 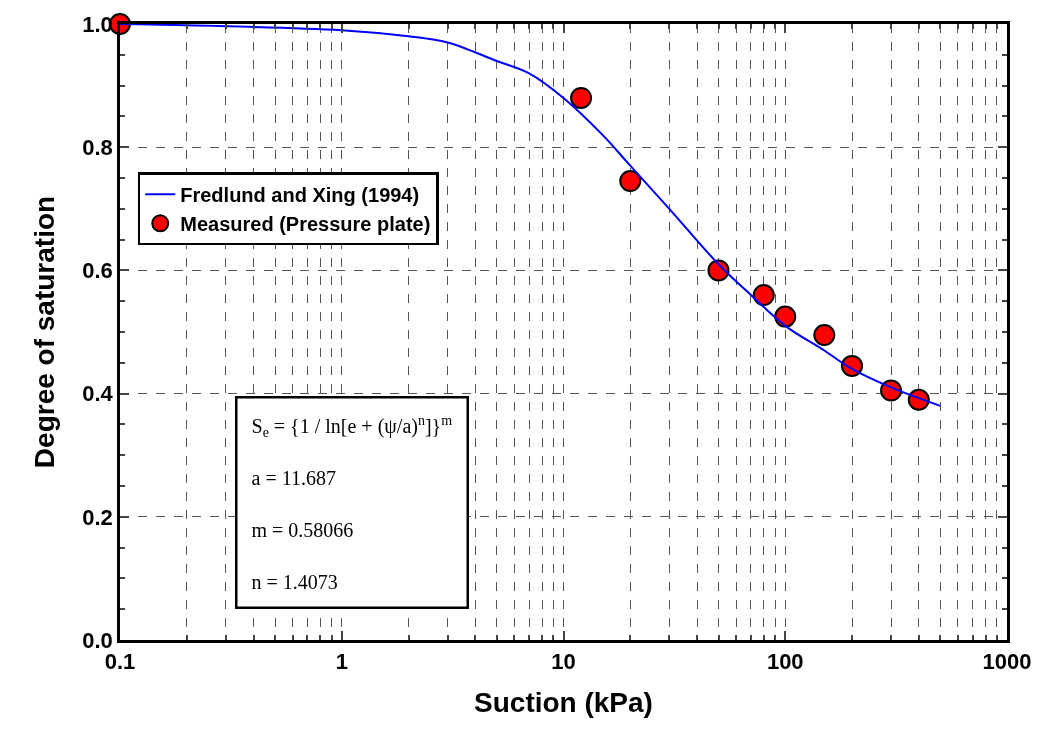 I want to click on y-tick-label: 0.2, so click(x=97, y=517).